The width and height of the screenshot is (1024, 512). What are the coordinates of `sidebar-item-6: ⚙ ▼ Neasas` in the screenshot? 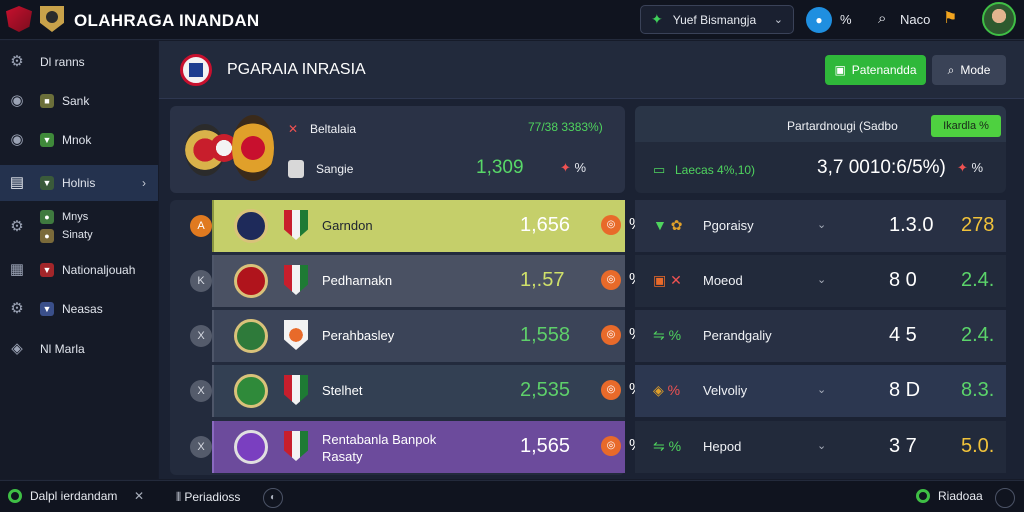 It's located at (79, 309).